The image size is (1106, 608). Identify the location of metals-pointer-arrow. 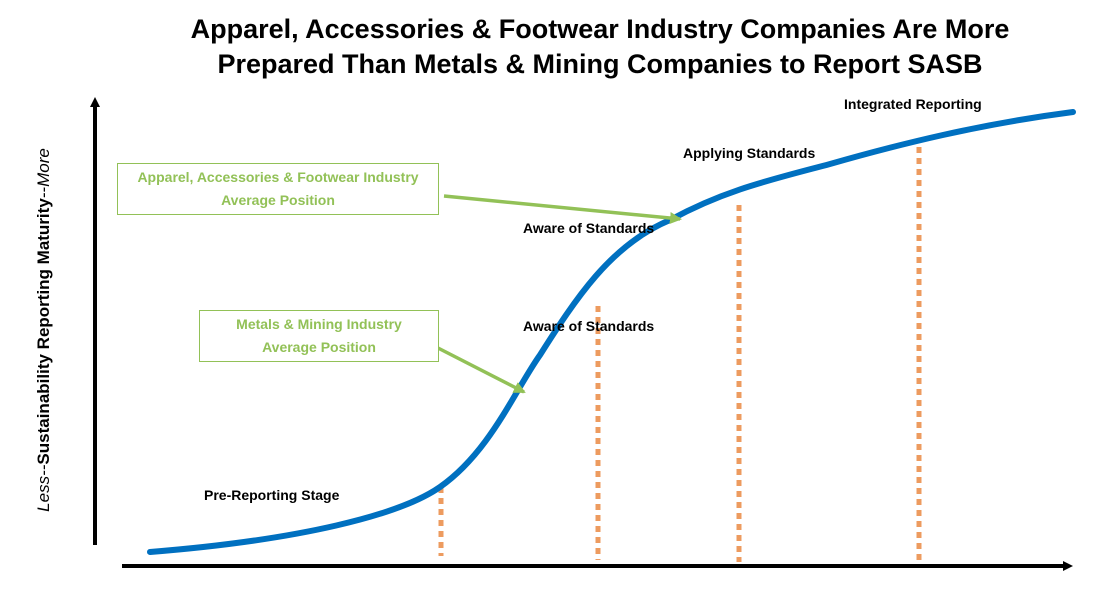
(481, 370).